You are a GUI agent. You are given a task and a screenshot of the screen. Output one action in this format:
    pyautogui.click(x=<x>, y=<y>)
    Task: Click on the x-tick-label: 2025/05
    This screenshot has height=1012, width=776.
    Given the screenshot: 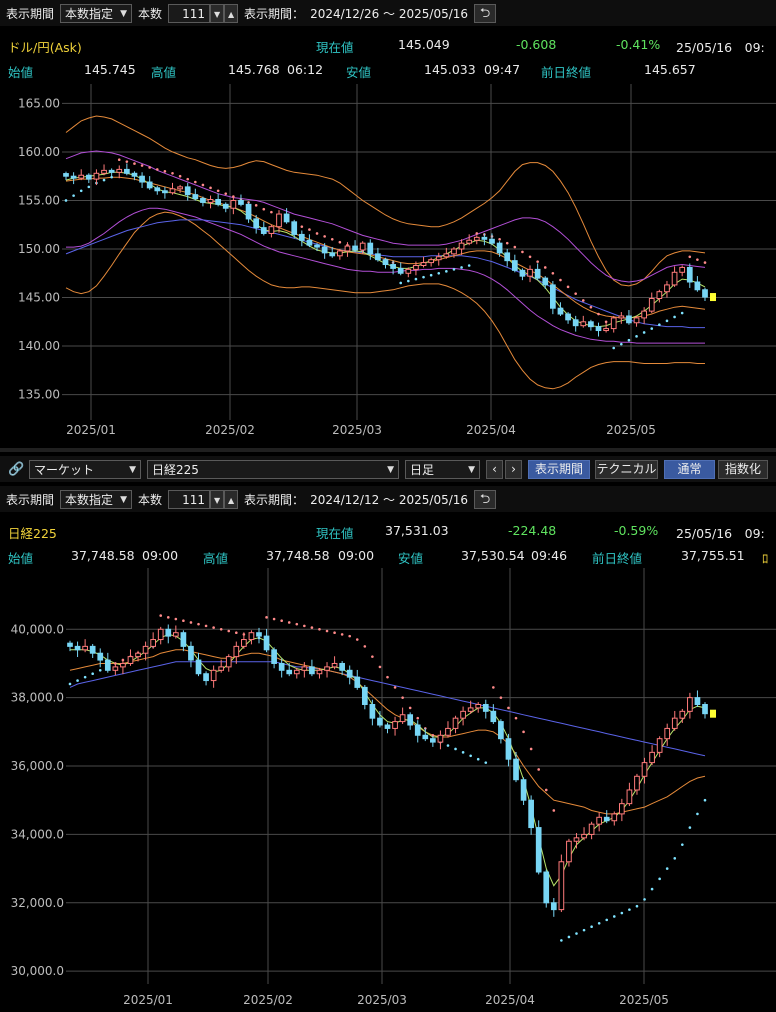 What is the action you would take?
    pyautogui.click(x=644, y=1000)
    